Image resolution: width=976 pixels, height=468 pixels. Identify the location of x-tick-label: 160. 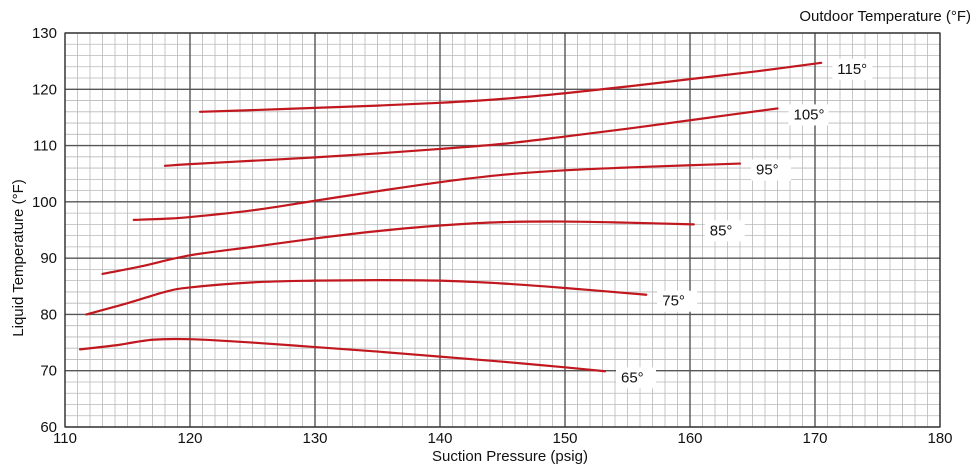
(689, 438).